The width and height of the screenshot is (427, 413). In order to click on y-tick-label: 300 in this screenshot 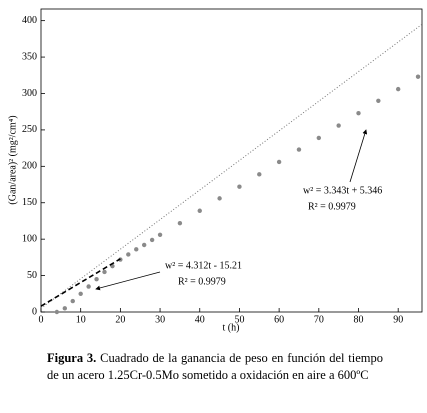, I will do `click(29, 93)`.